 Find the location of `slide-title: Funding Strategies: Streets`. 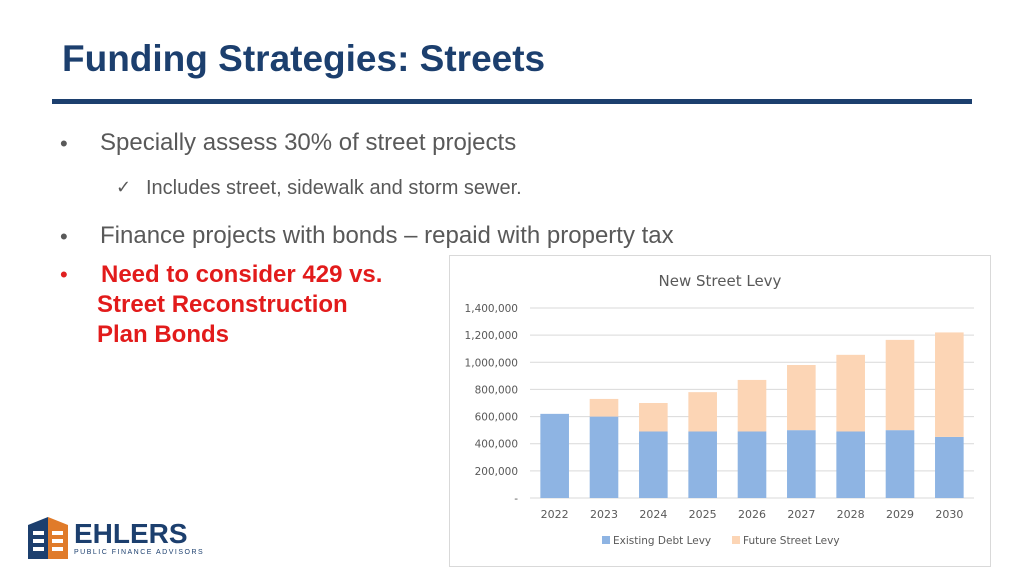

slide-title: Funding Strategies: Streets is located at coordinates (304, 58).